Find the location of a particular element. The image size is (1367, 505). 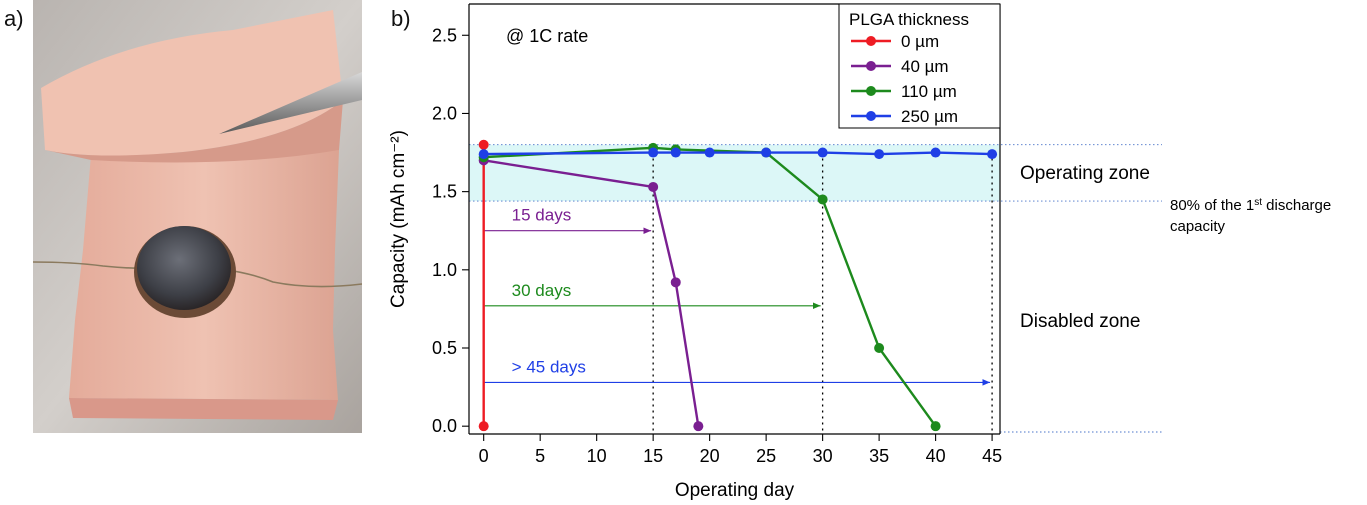

x-tick-label-1: 5 is located at coordinates (540, 456).